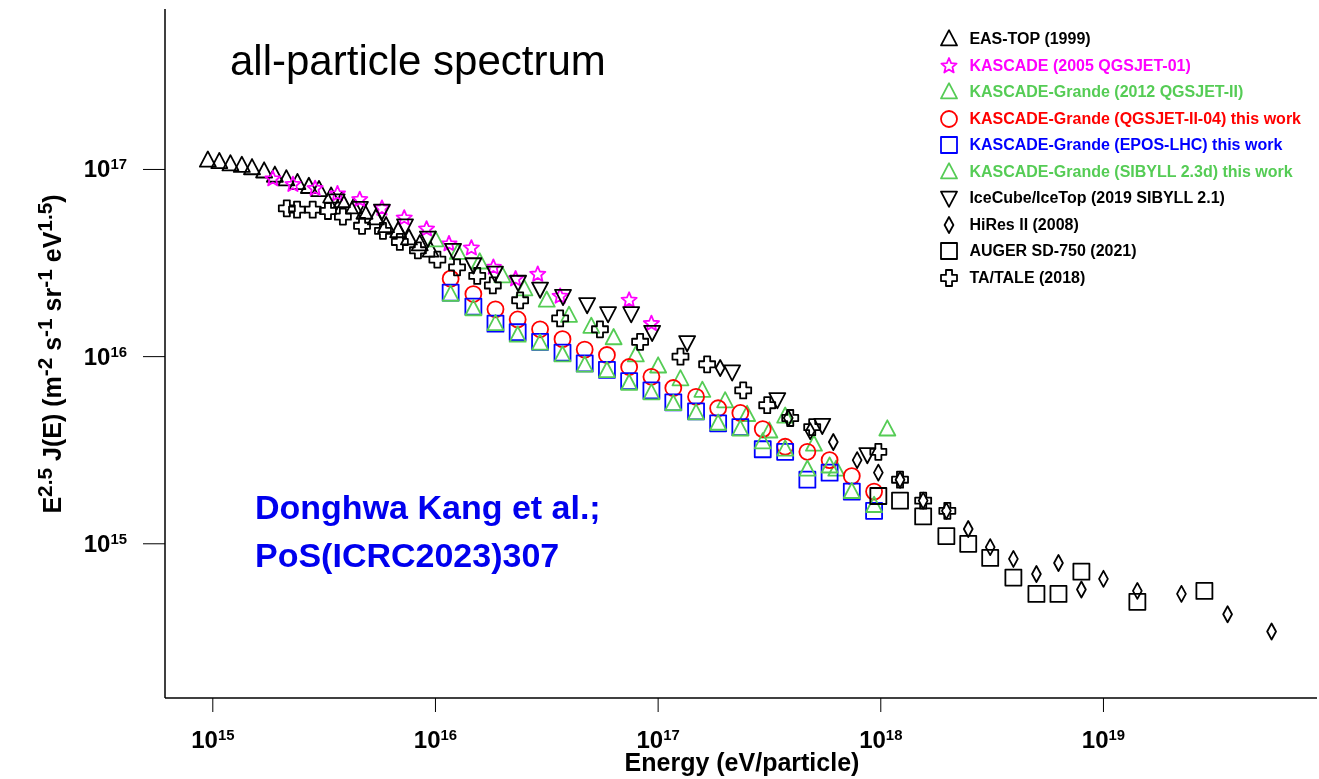 This screenshot has width=1319, height=779. What do you see at coordinates (213, 739) in the screenshot?
I see `x-tick-label: 10$^{15}$` at bounding box center [213, 739].